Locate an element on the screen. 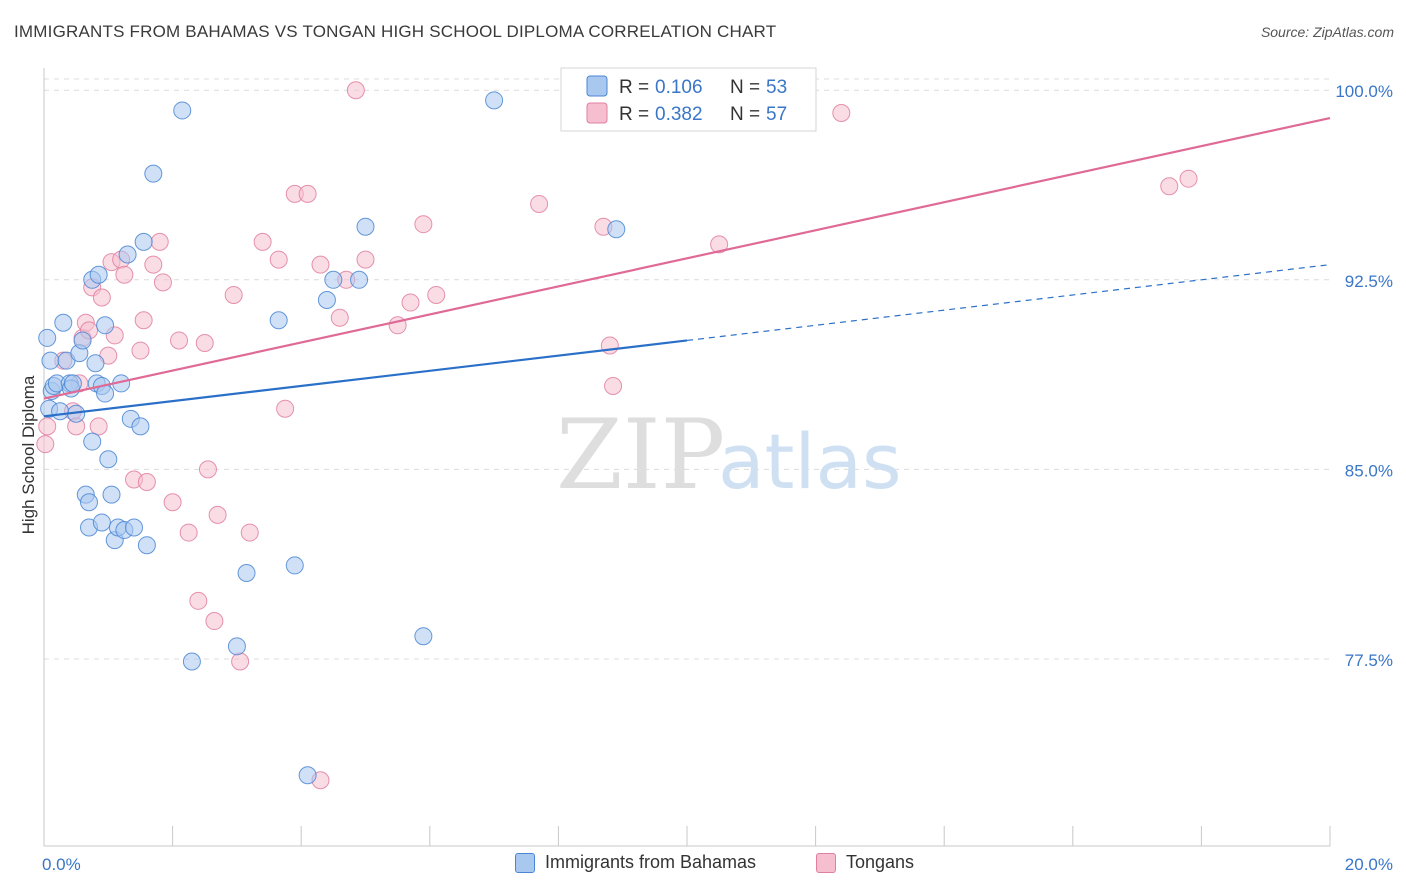 This screenshot has width=1406, height=892. legend-item-bahamas: Immigrants from Bahamas is located at coordinates (635, 862).